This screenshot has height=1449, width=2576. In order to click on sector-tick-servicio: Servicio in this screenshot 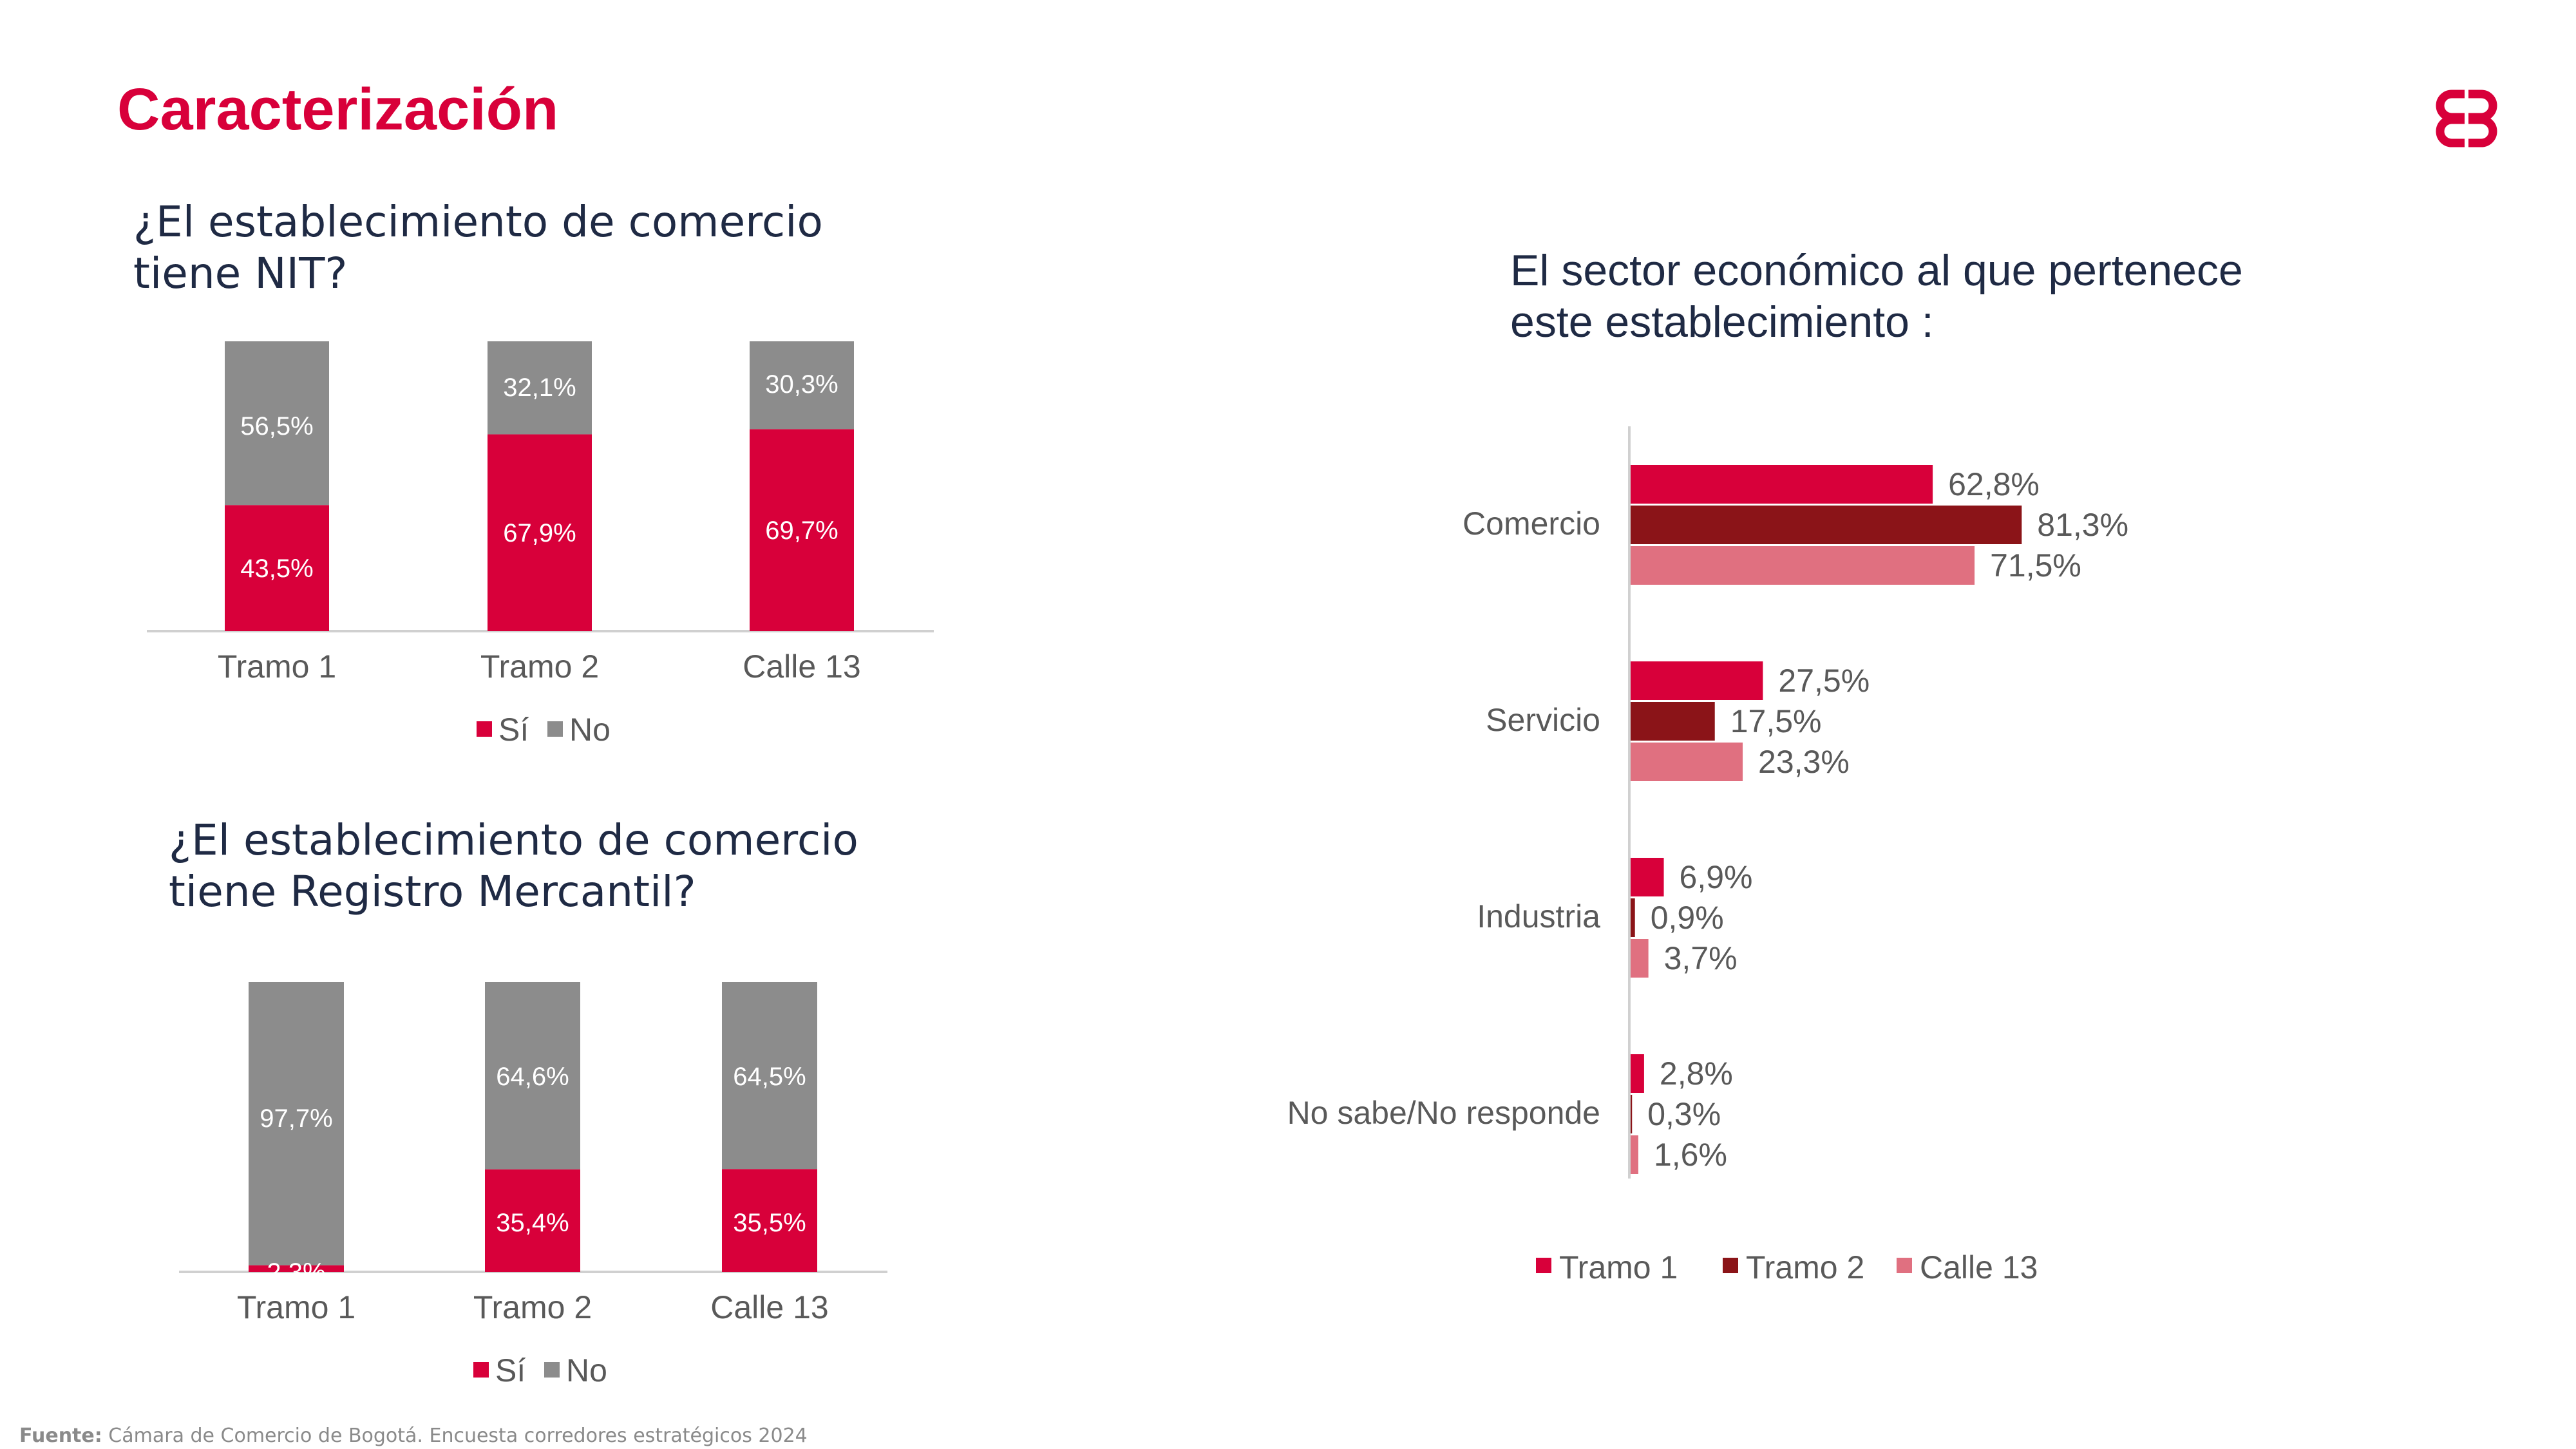, I will do `click(1543, 720)`.